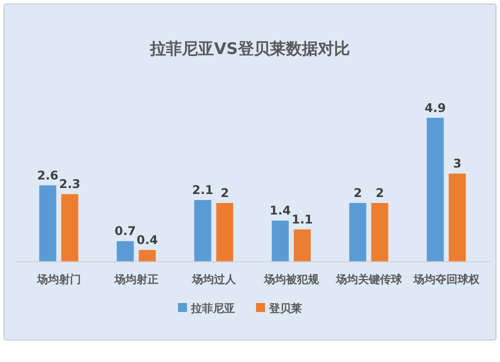 This screenshot has width=500, height=362. Describe the element at coordinates (285, 308) in the screenshot. I see `legend-label: 登贝莱` at that location.